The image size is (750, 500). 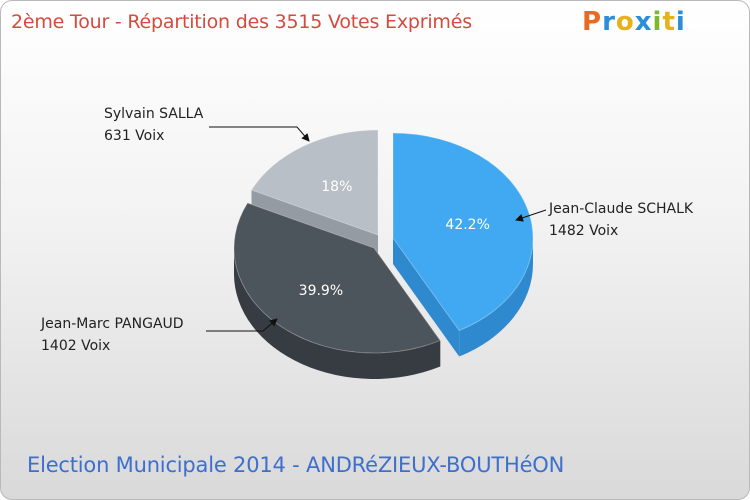 I want to click on pie-percent-label-1: 42.2%, so click(x=467, y=225).